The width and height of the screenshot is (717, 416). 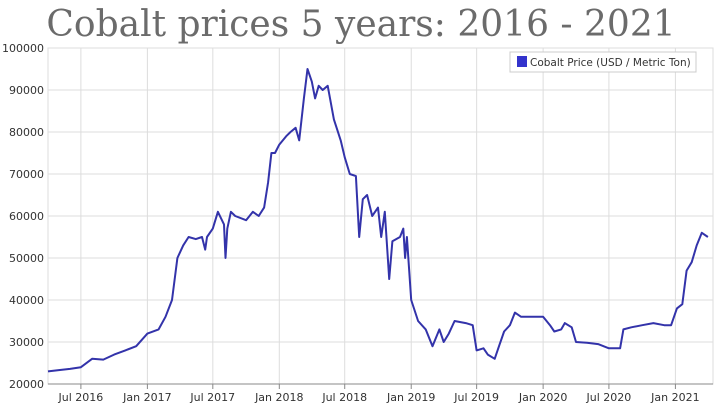 What do you see at coordinates (26, 258) in the screenshot?
I see `y-tick-label: 50000` at bounding box center [26, 258].